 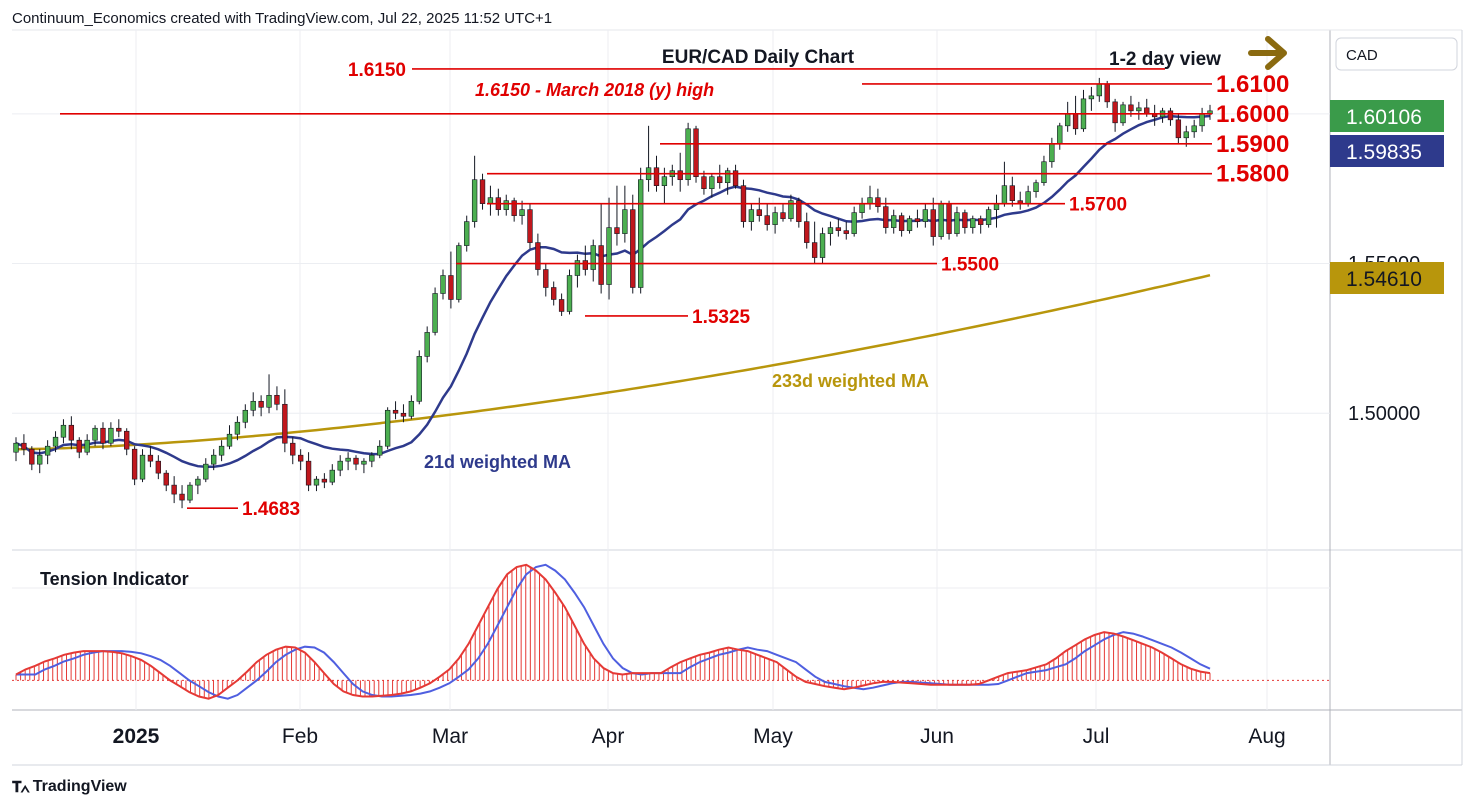 What do you see at coordinates (699, 736) in the screenshot?
I see `time-axis: 2025 Feb Mar Apr May Jun Jul Aug` at bounding box center [699, 736].